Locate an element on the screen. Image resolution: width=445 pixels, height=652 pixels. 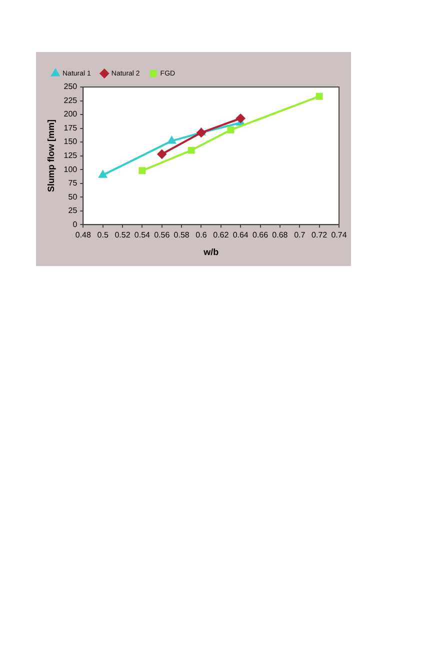
x-tick-label: 0.58 is located at coordinates (182, 235).